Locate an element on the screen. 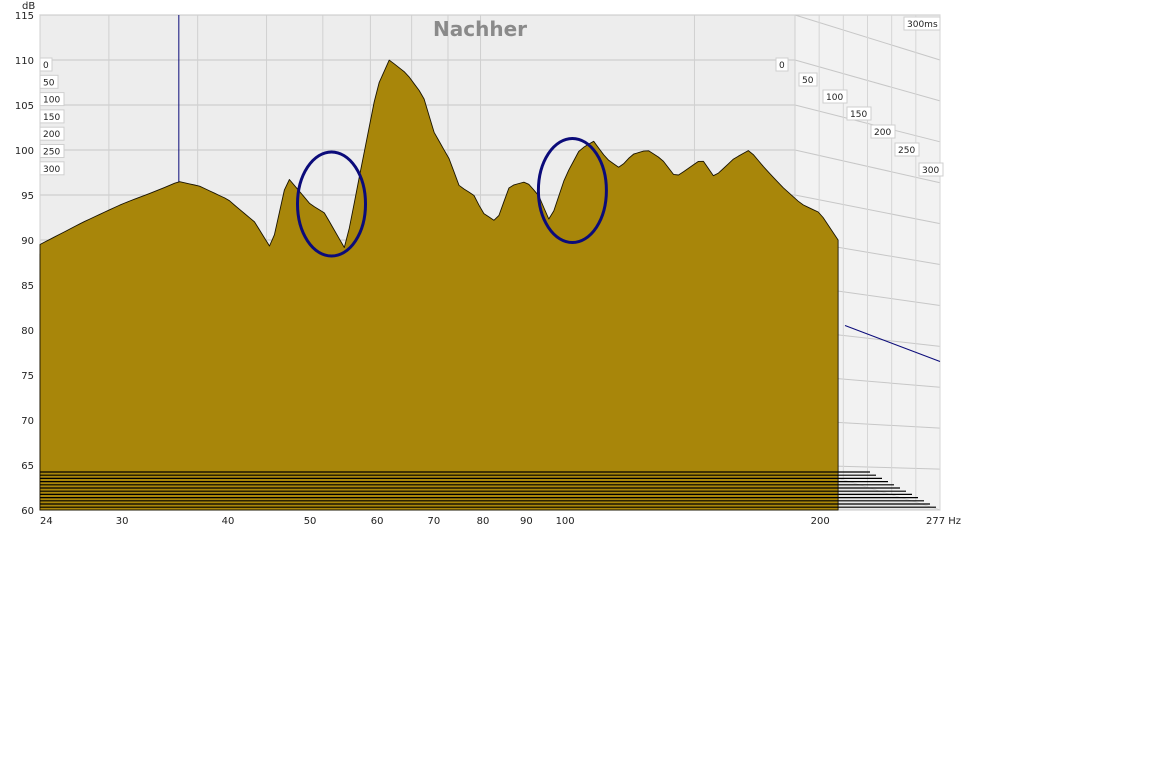  y-tick-label: 105 is located at coordinates (24, 106).